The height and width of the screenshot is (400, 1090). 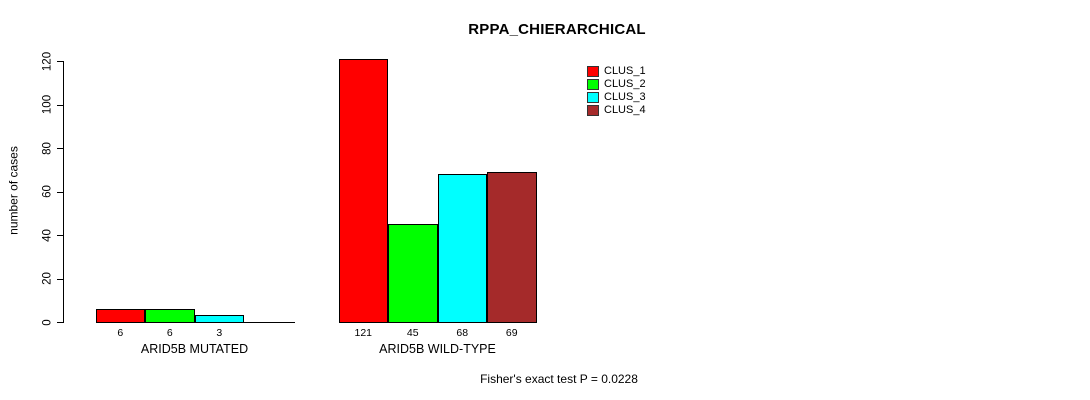 What do you see at coordinates (512, 247) in the screenshot?
I see `bar-clus_4-group2` at bounding box center [512, 247].